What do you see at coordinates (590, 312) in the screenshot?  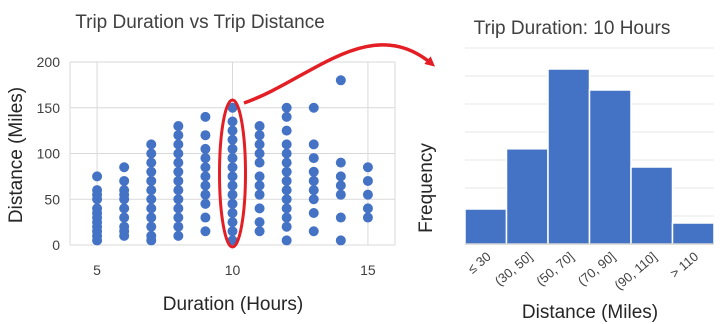 I see `histogram-x-axis-label: Distance (Miles)` at bounding box center [590, 312].